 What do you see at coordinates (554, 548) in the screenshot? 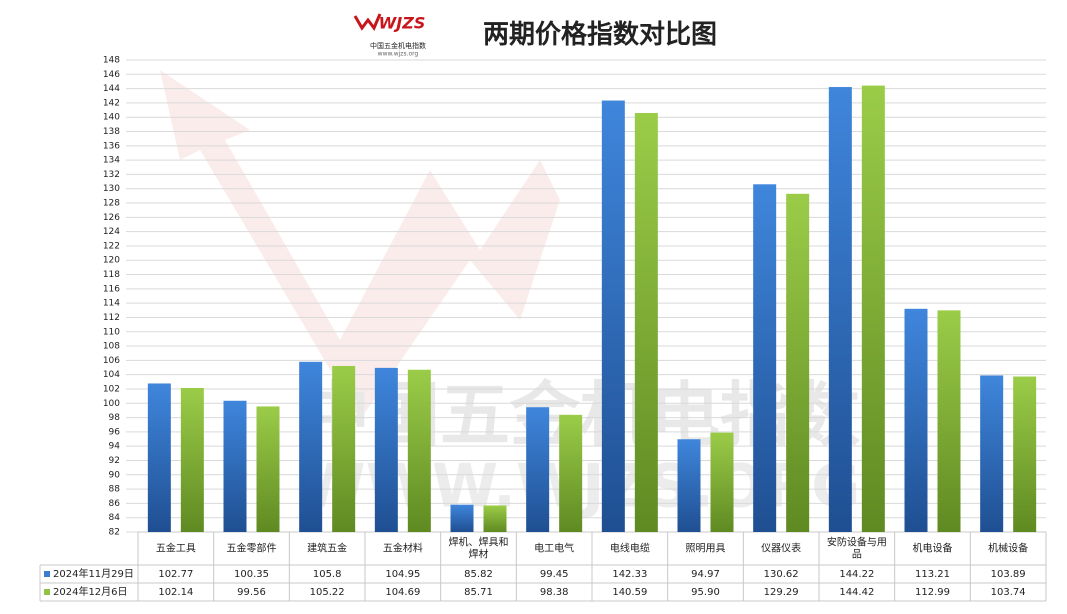
I see `x-tick-label: 电工电气` at bounding box center [554, 548].